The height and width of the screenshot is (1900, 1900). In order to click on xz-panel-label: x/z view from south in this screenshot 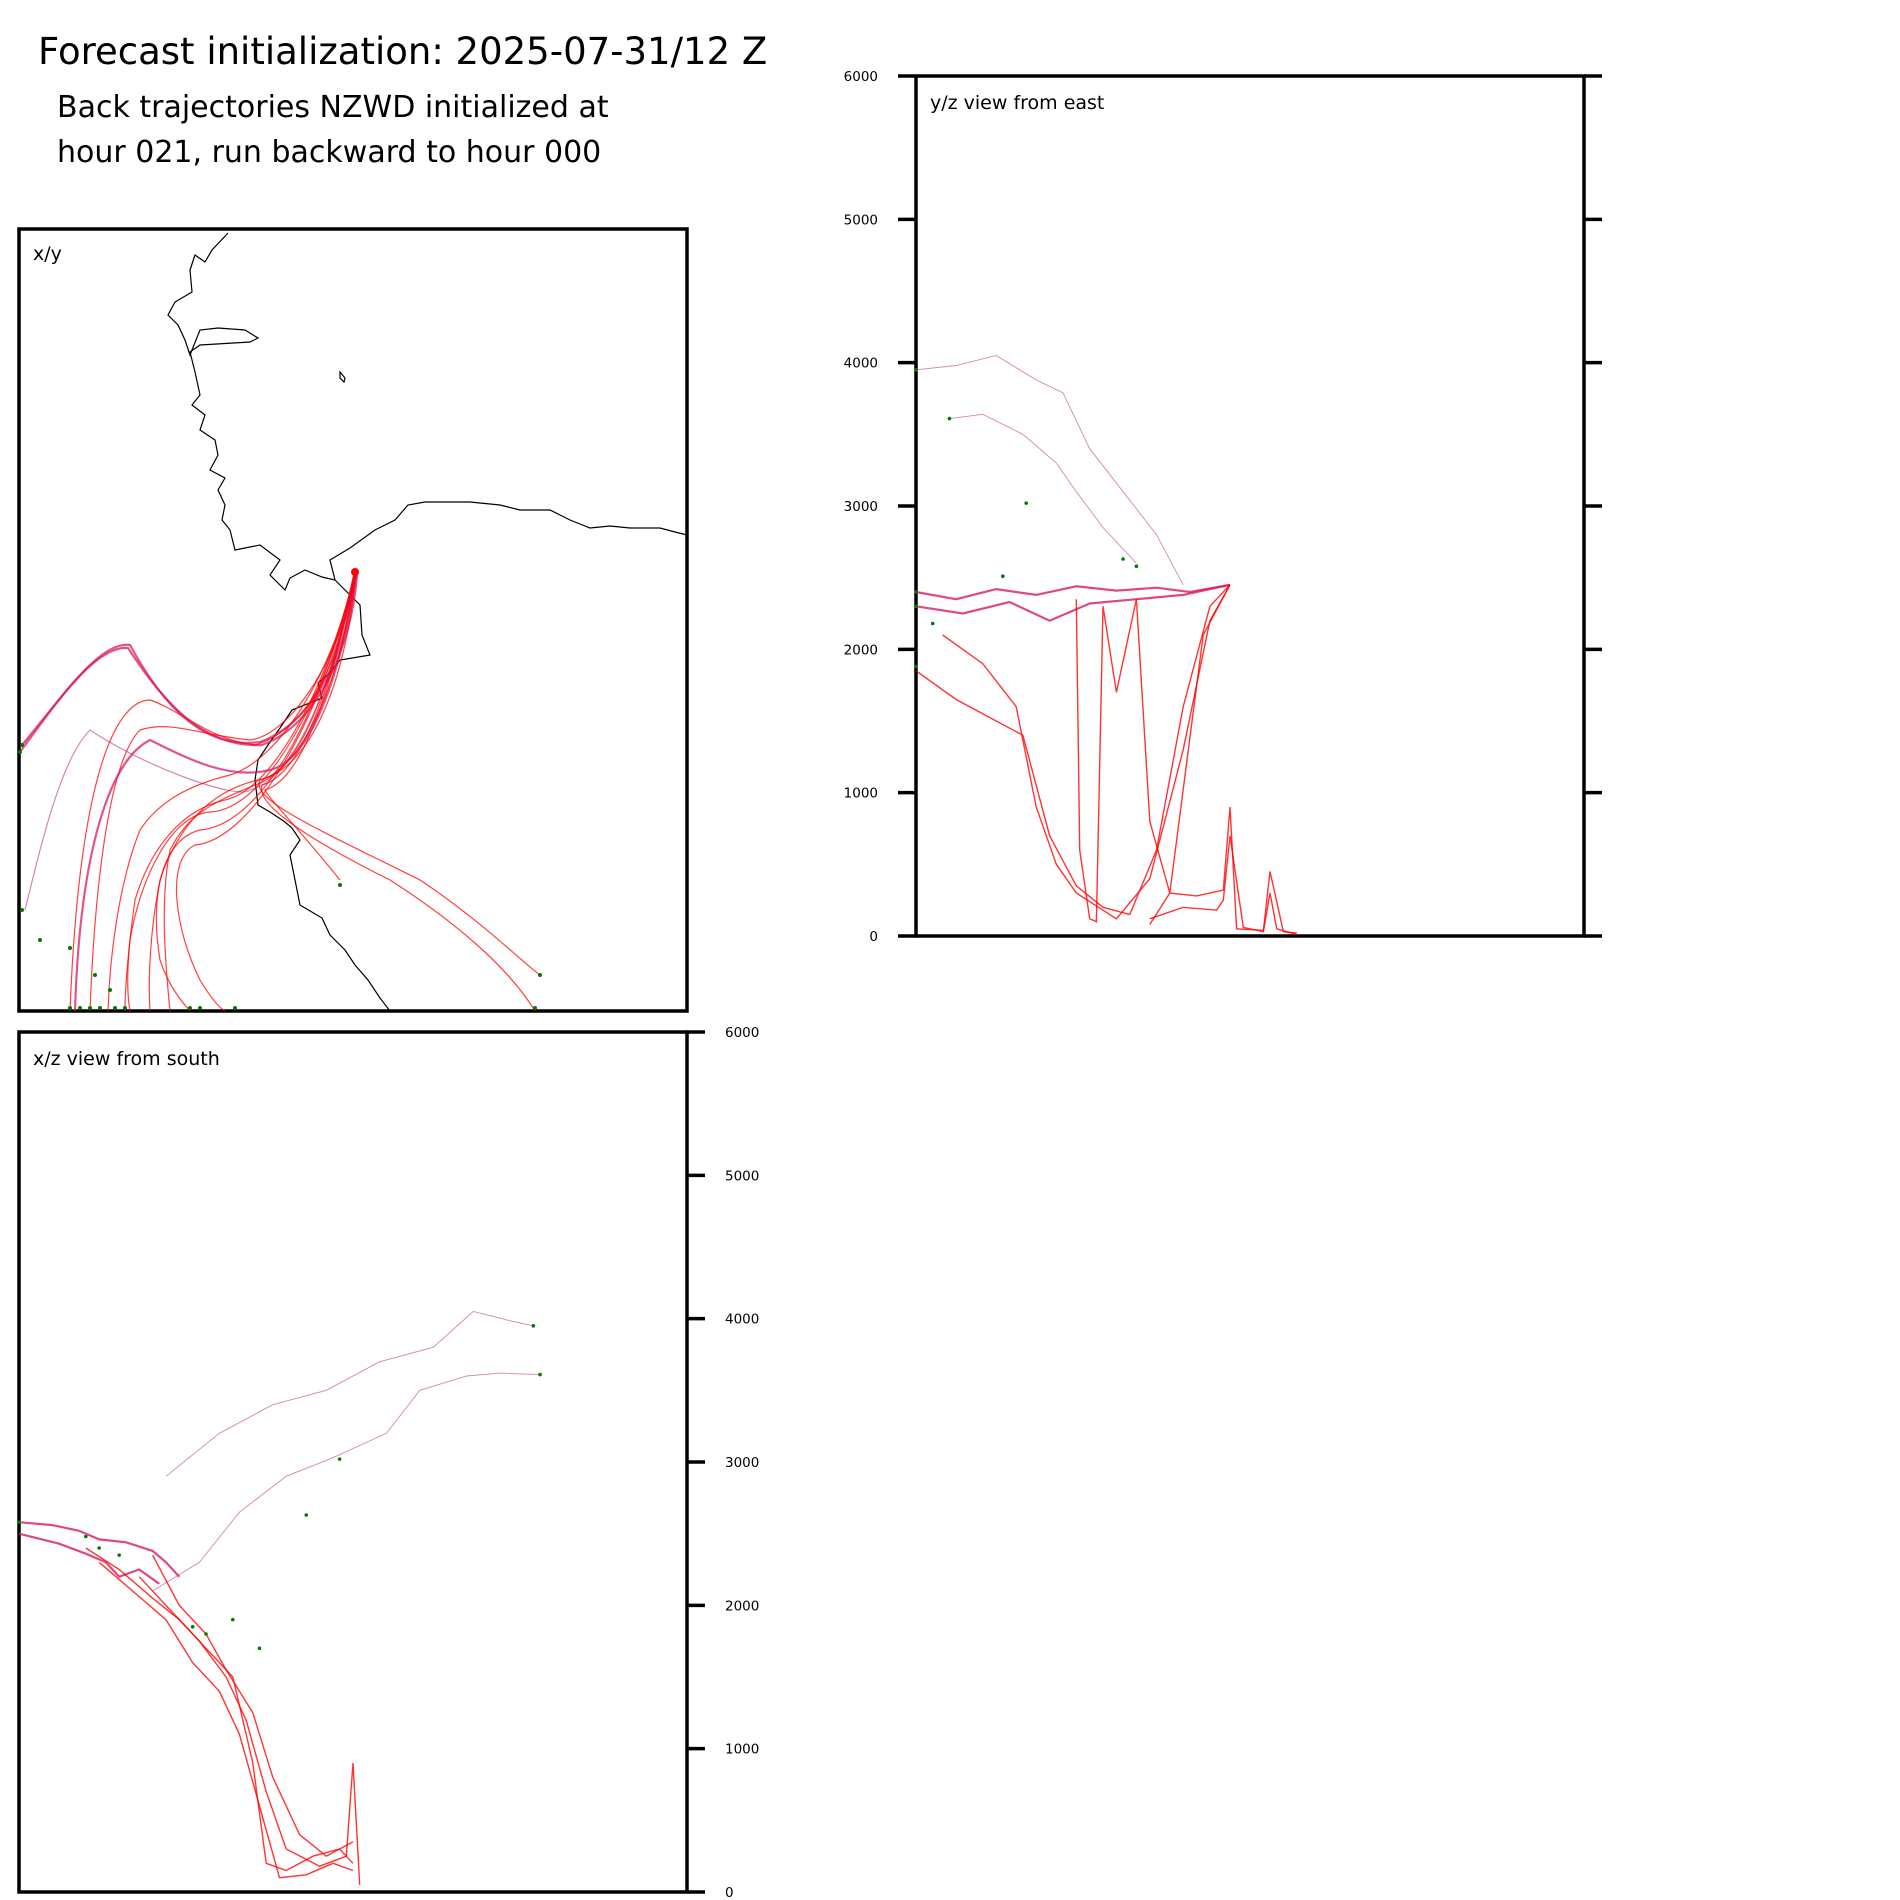, I will do `click(126, 1059)`.